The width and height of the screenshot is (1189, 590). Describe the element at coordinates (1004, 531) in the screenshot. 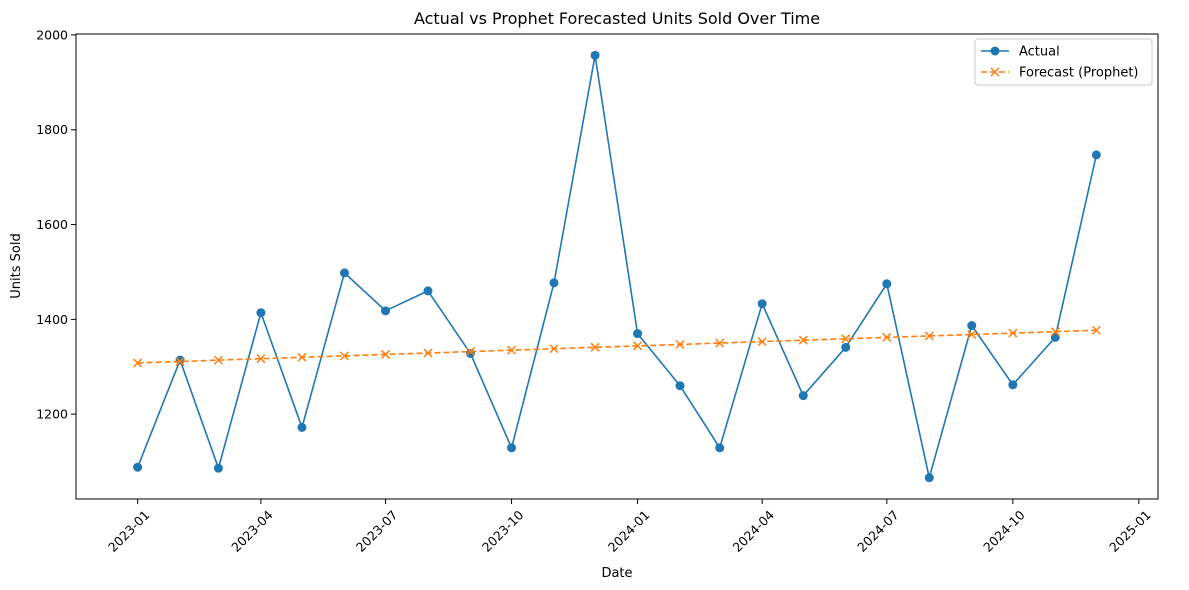

I see `x-tick-label: 2024-10` at that location.